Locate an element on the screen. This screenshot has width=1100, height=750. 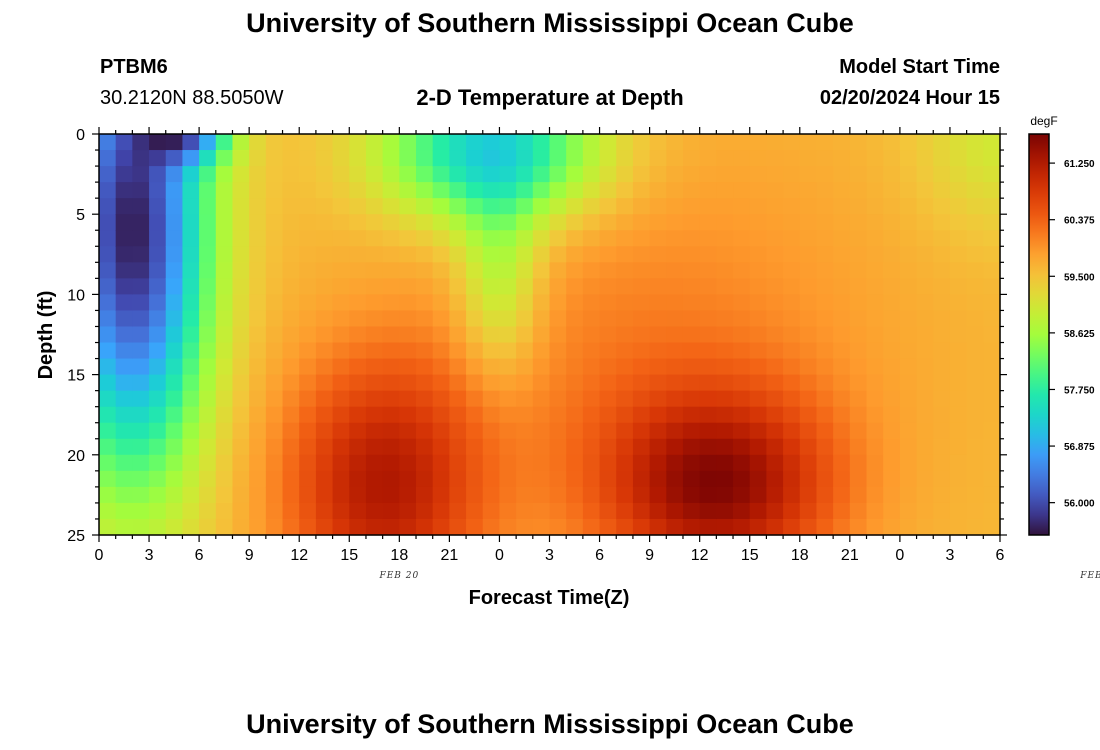
x-tick-label: 6 is located at coordinates (599, 555).